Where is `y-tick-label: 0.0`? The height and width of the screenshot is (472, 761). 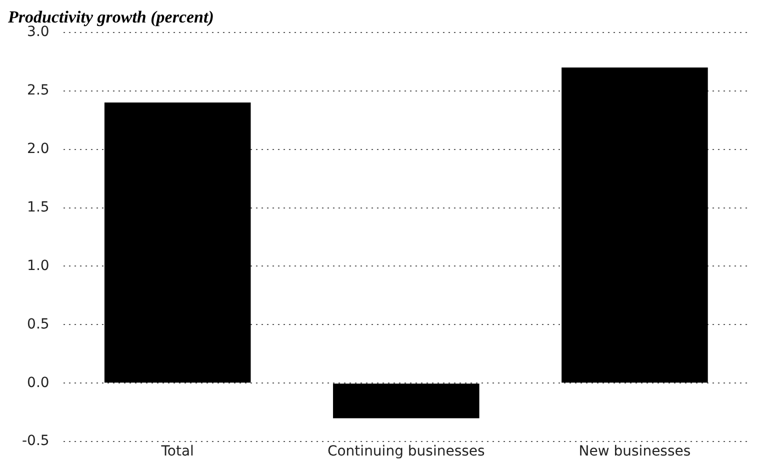
y-tick-label: 0.0 is located at coordinates (38, 382).